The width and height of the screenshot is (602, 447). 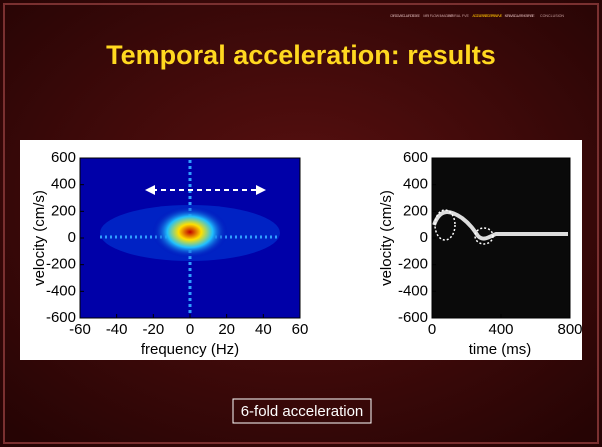 I want to click on caption: 6-fold acceleration, so click(x=302, y=411).